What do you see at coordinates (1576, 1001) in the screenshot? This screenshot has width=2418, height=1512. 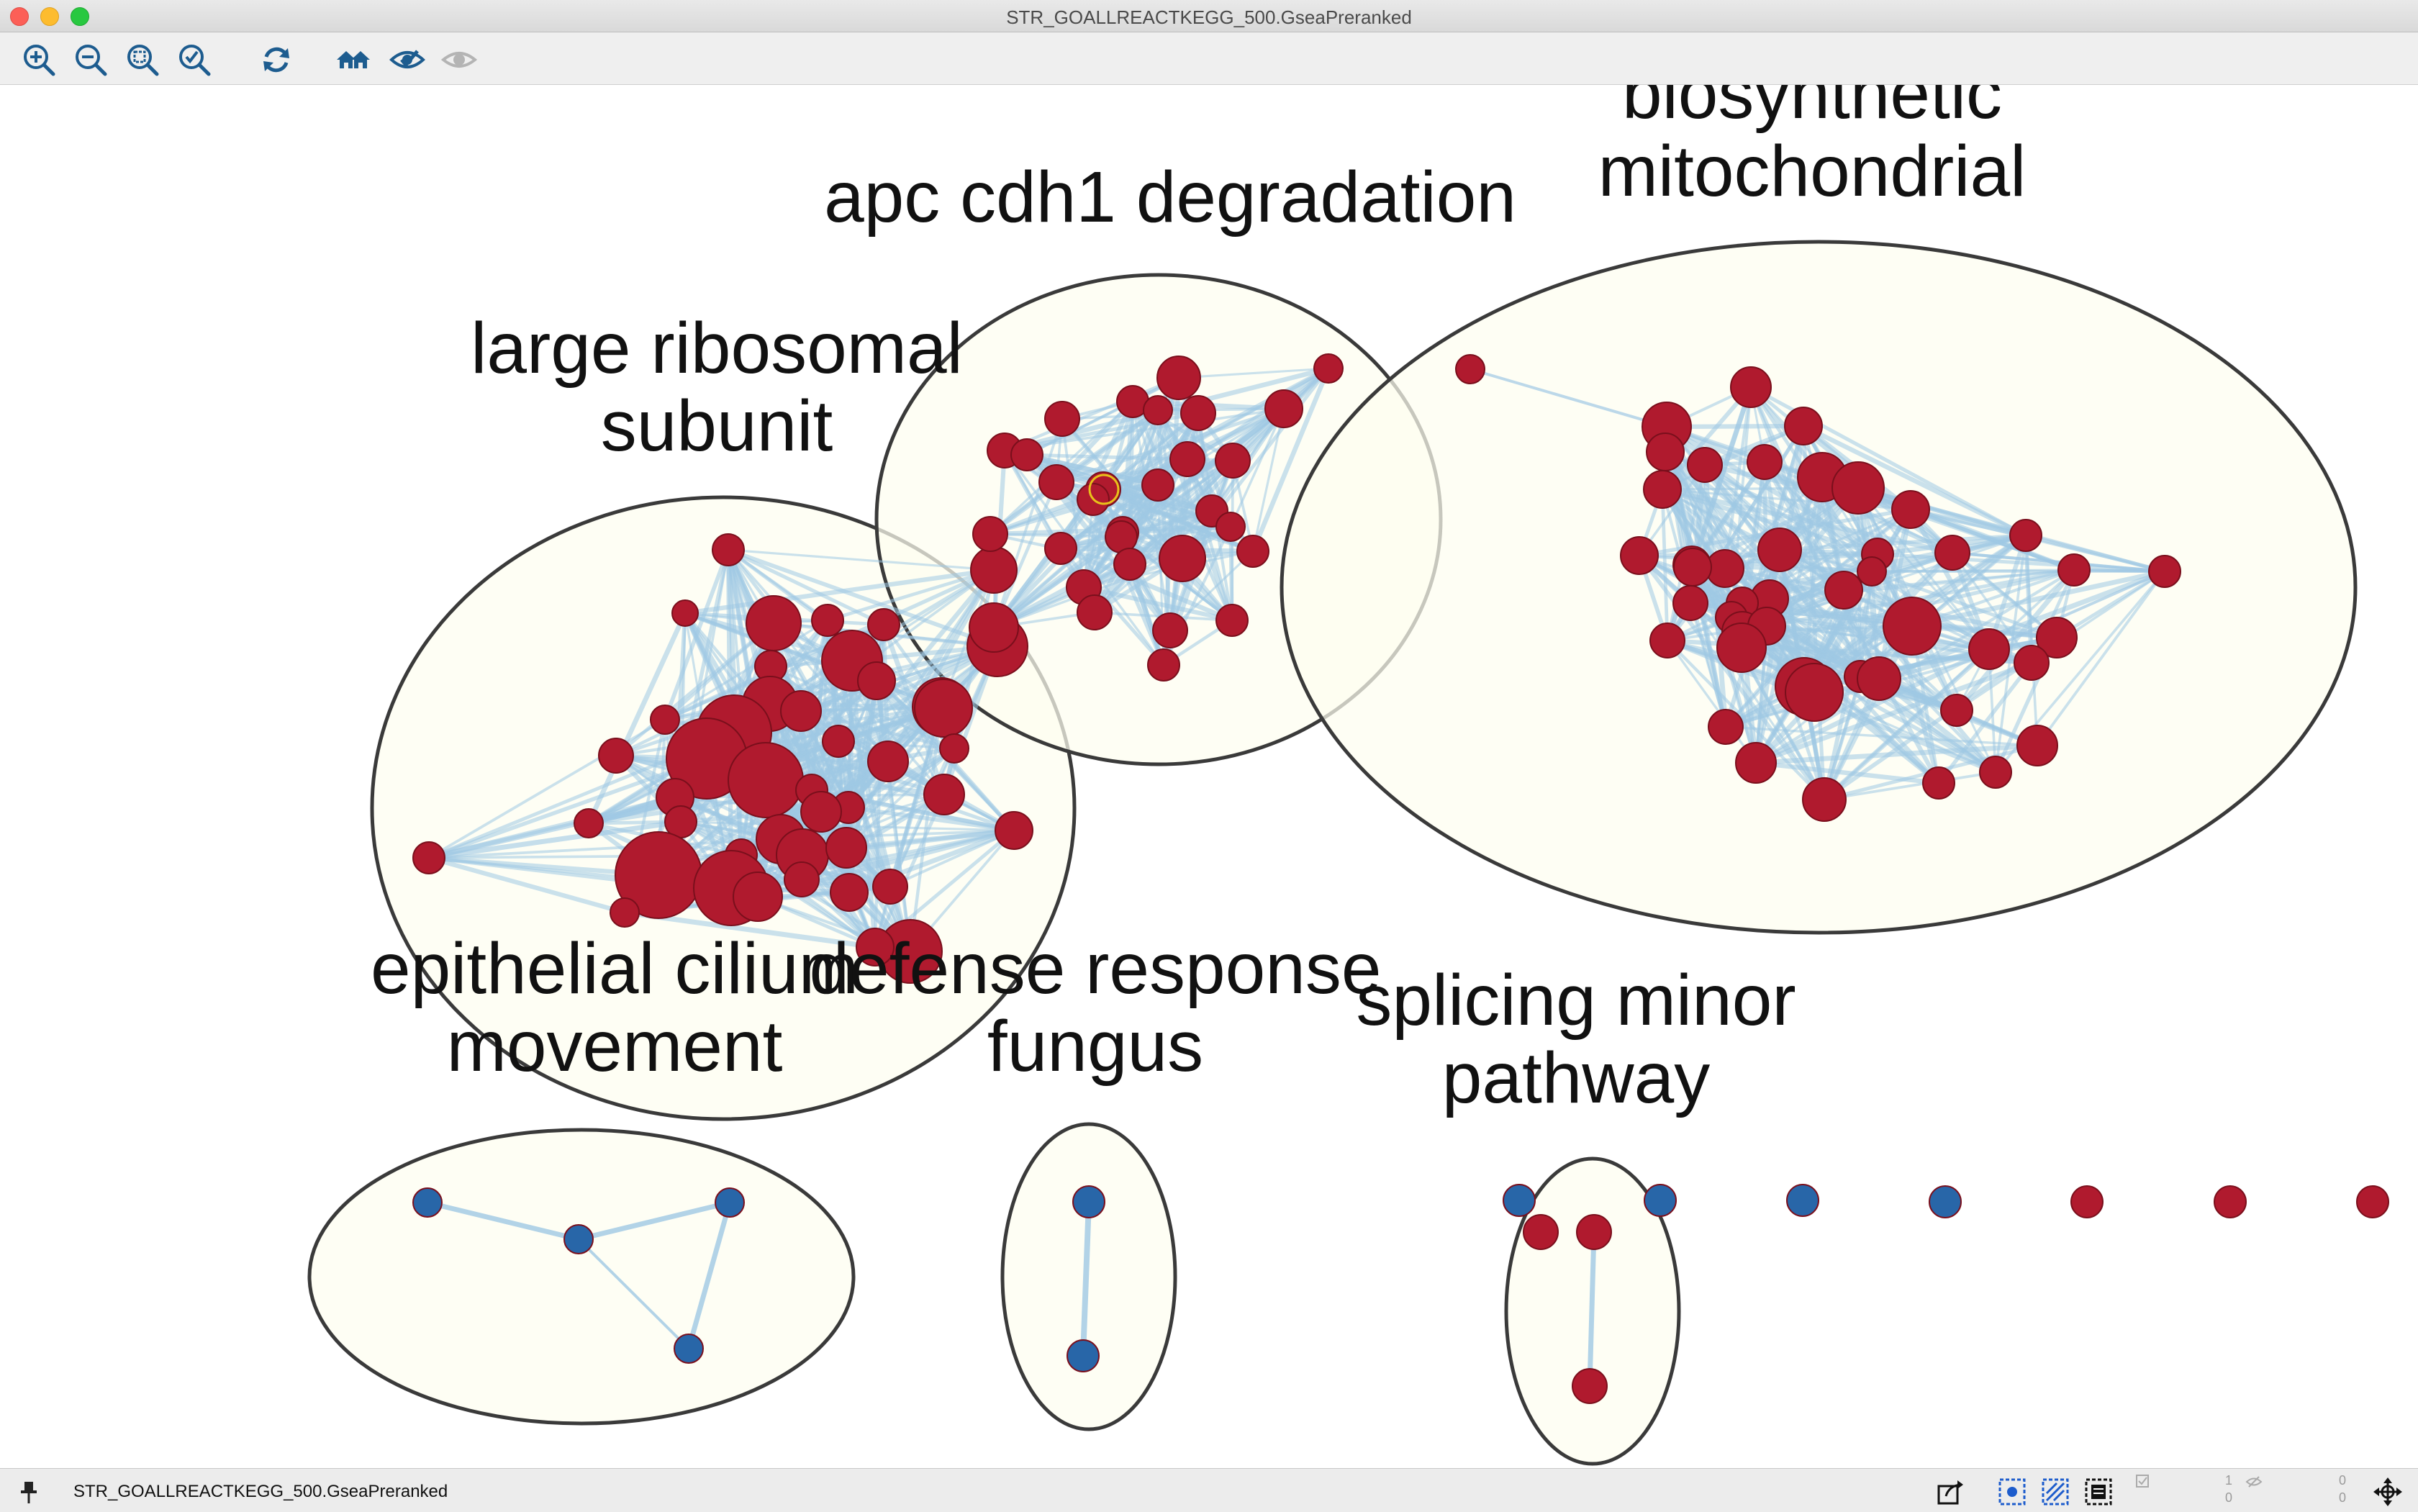 I see `cluster-splicing-minor-label: splicing minor` at bounding box center [1576, 1001].